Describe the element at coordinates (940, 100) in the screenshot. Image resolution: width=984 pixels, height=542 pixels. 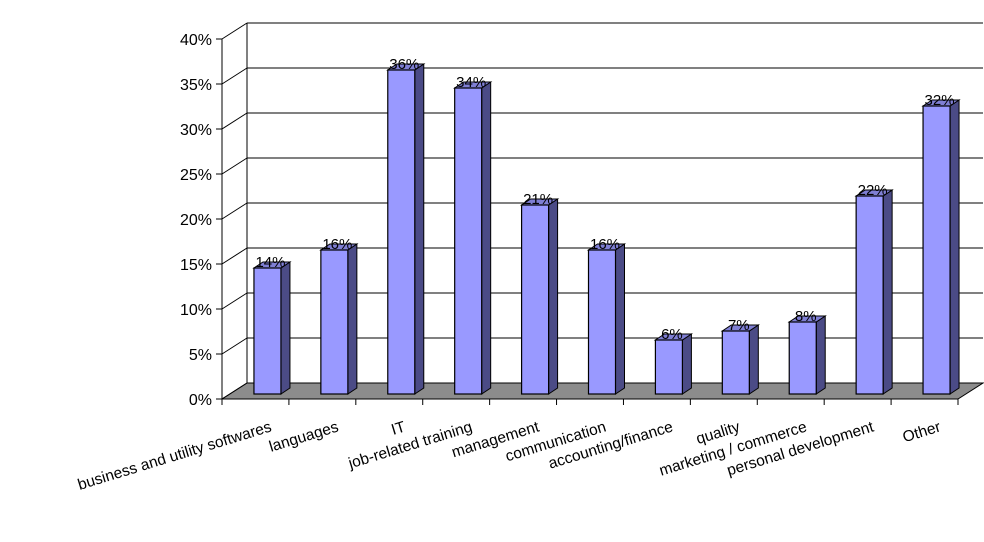
I see `data-label: 32%` at that location.